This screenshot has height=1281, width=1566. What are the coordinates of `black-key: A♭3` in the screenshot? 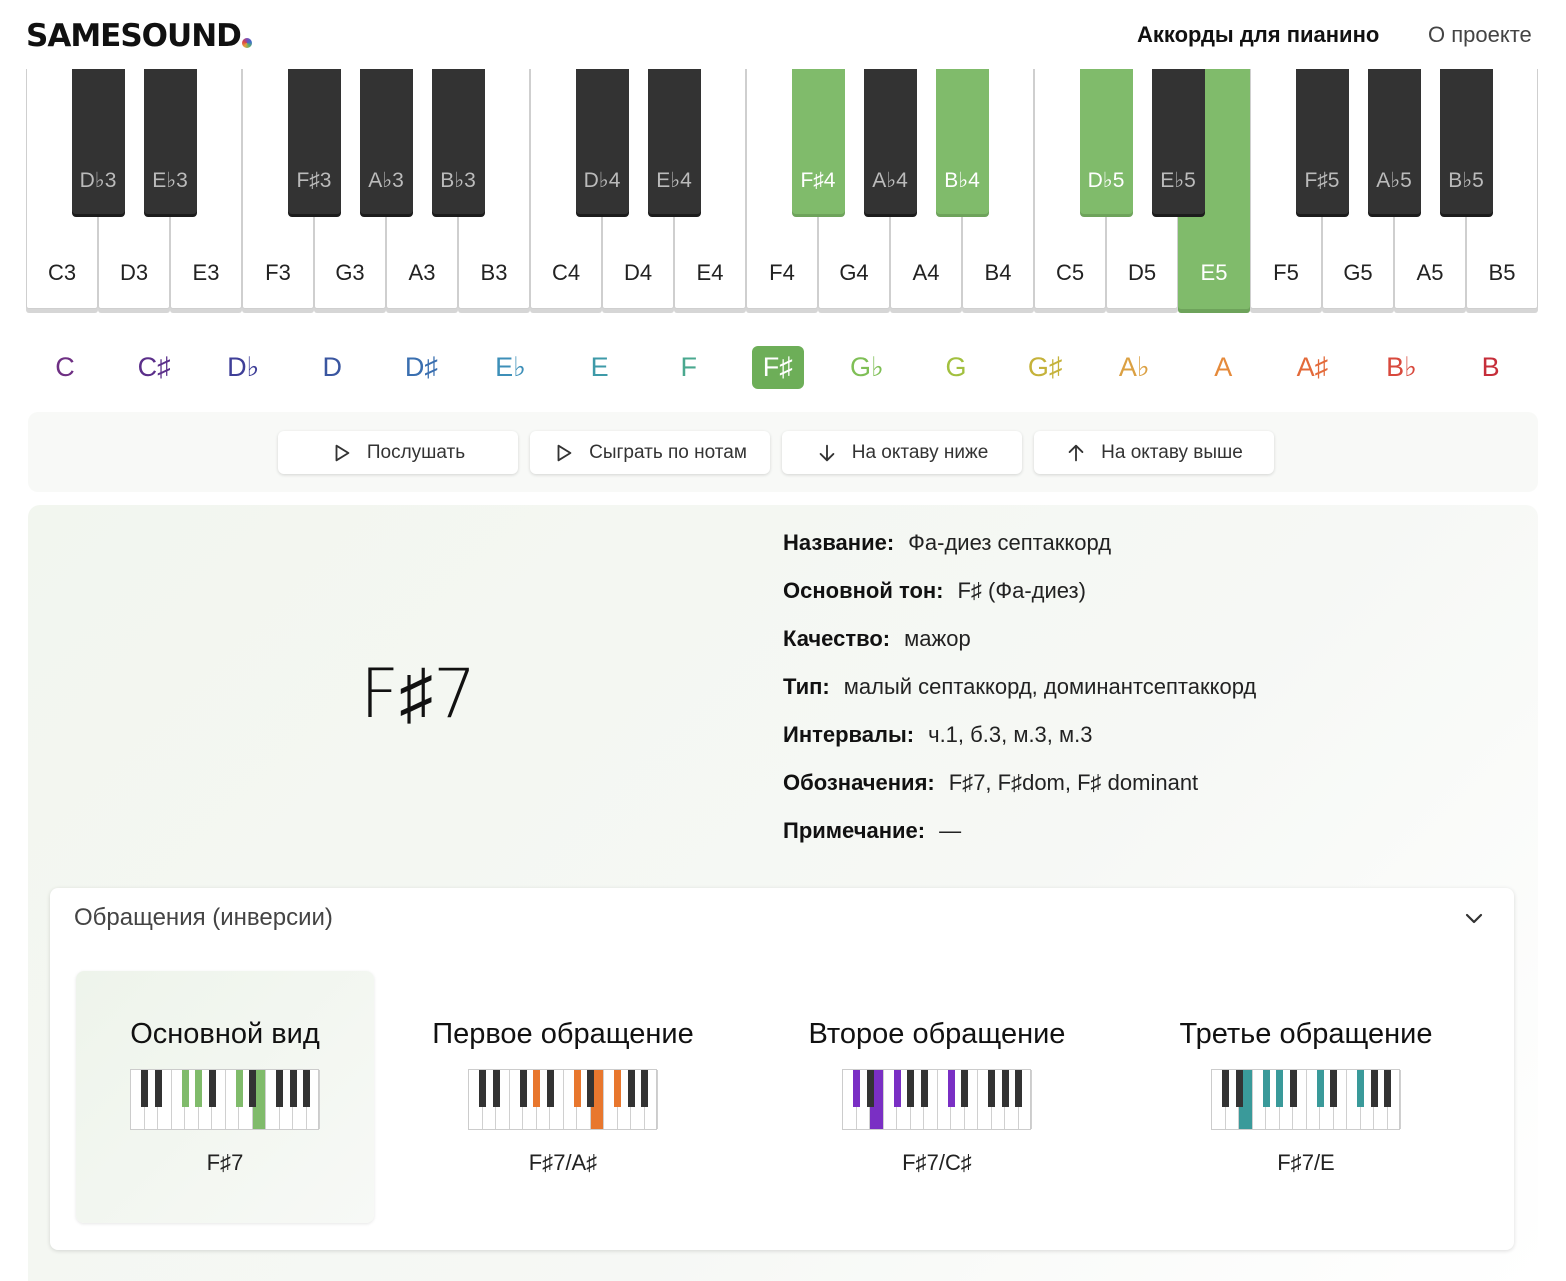 It's located at (386, 141).